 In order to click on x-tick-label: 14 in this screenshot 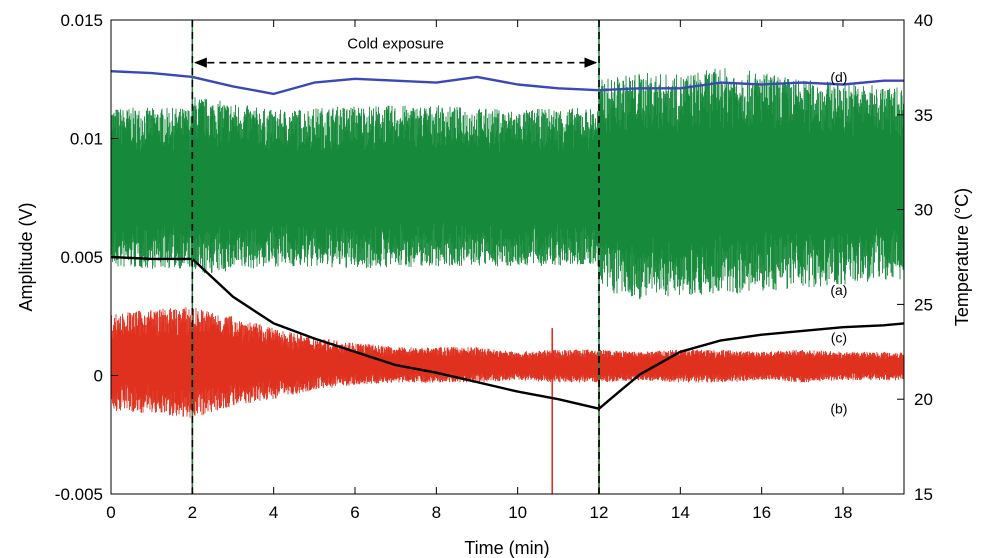, I will do `click(680, 512)`.